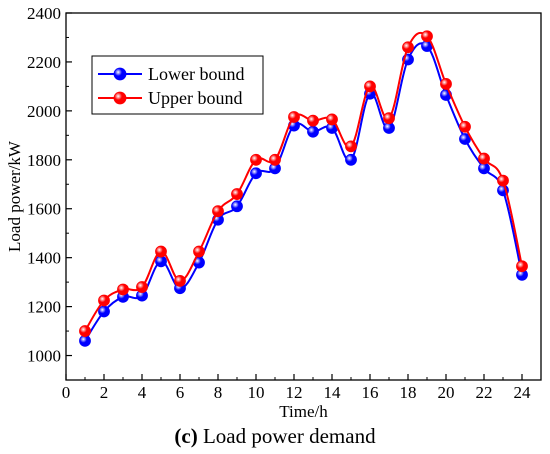 The image size is (550, 454). I want to click on y-tick-label: 1400, so click(44, 258).